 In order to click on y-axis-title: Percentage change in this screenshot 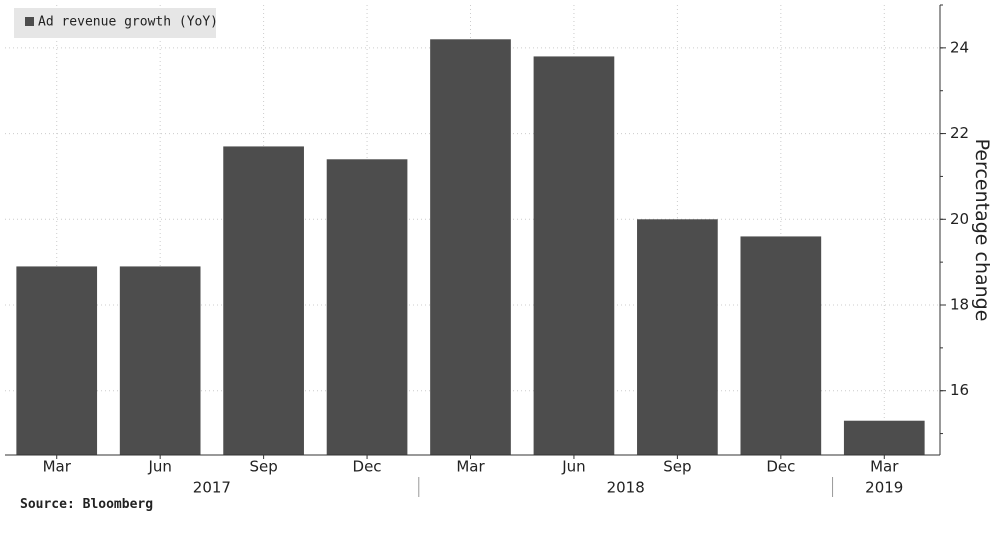, I will do `click(982, 230)`.